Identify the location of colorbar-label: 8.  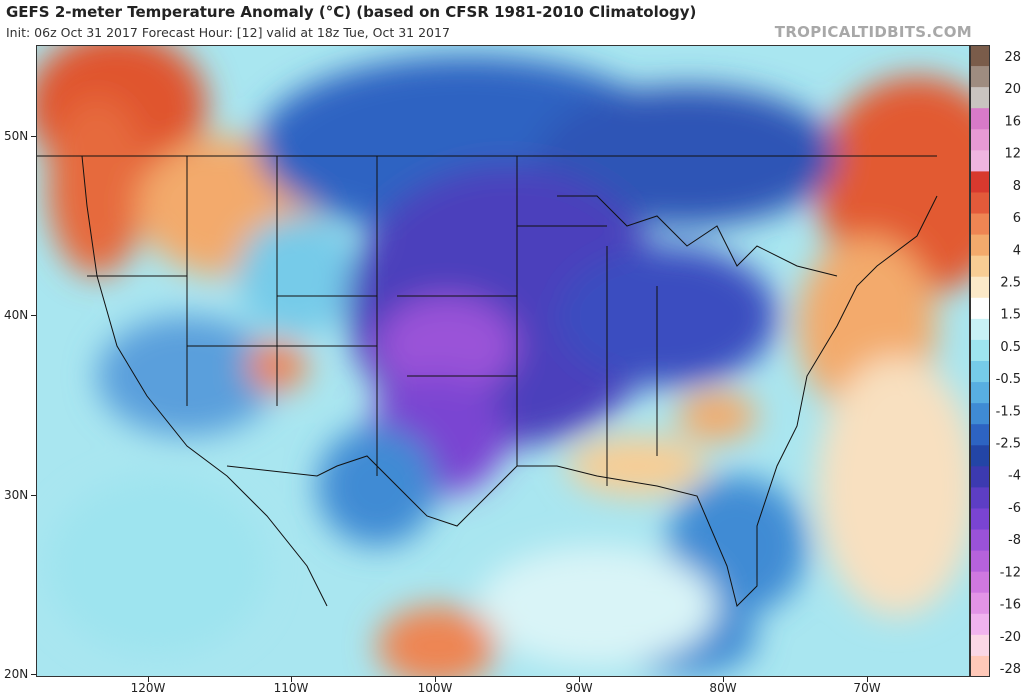
(1017, 186).